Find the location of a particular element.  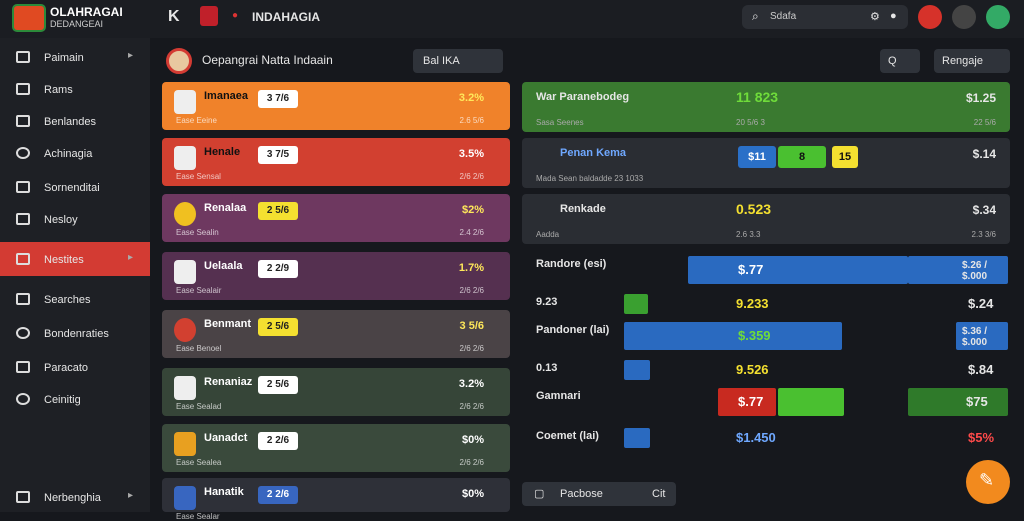

row-label: Pandoner (lai) is located at coordinates (573, 330).